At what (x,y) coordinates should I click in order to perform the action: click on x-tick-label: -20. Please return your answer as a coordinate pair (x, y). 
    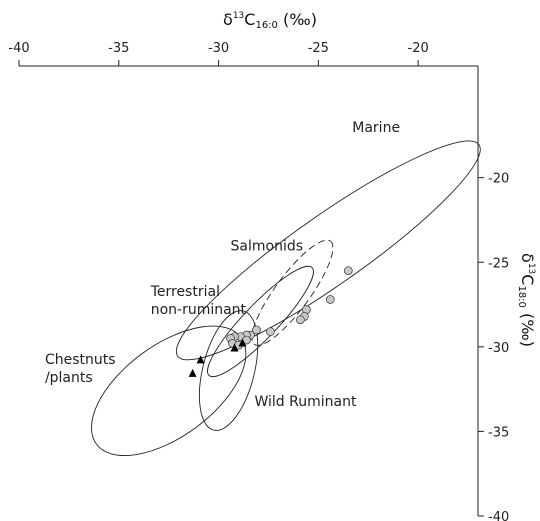
    Looking at the image, I should click on (418, 48).